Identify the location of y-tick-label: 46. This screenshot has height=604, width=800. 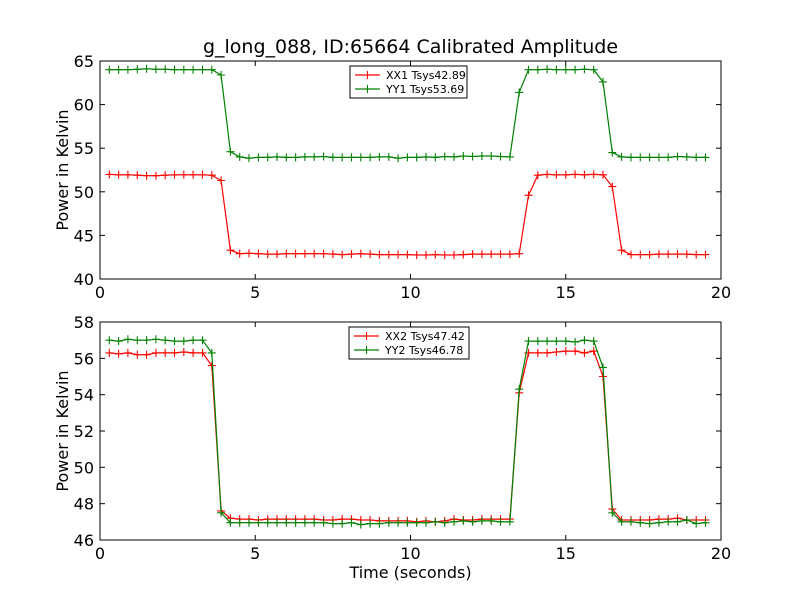
(84, 540).